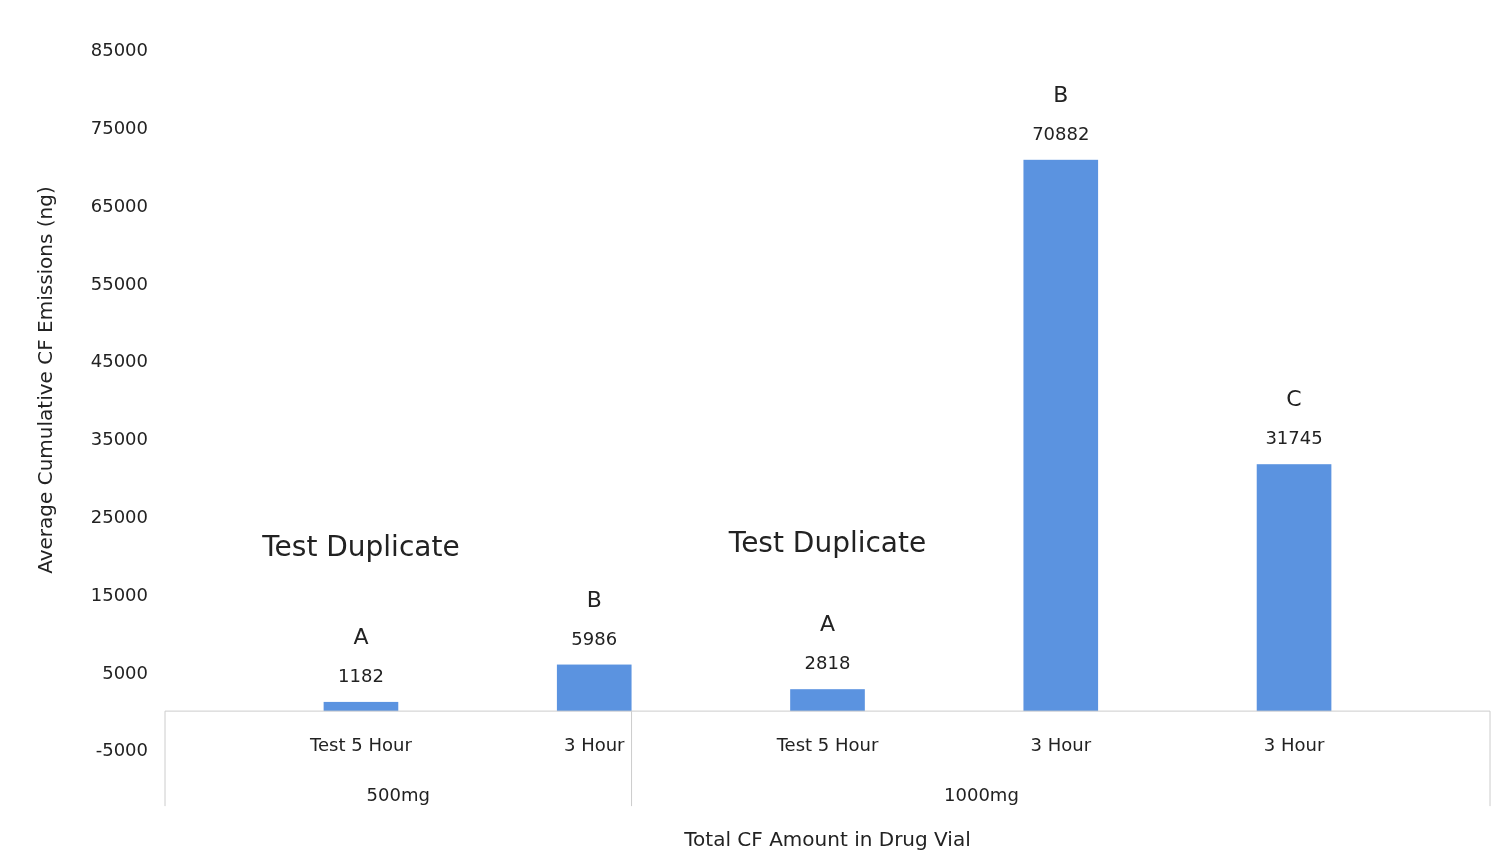 This screenshot has width=1496, height=867. I want to click on y-tick-label: 75000, so click(119, 128).